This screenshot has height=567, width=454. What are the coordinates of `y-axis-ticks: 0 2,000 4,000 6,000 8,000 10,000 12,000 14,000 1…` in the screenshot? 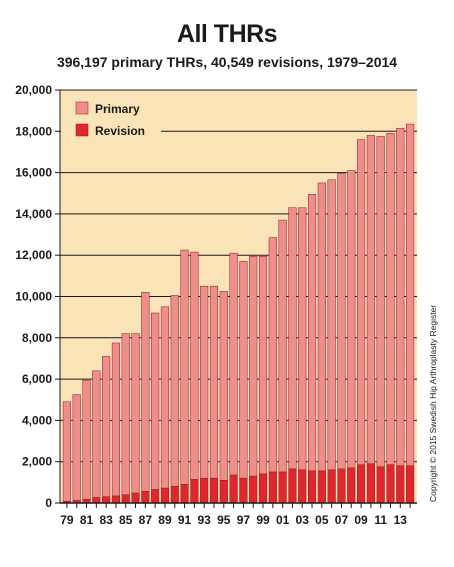 It's located at (37, 296).